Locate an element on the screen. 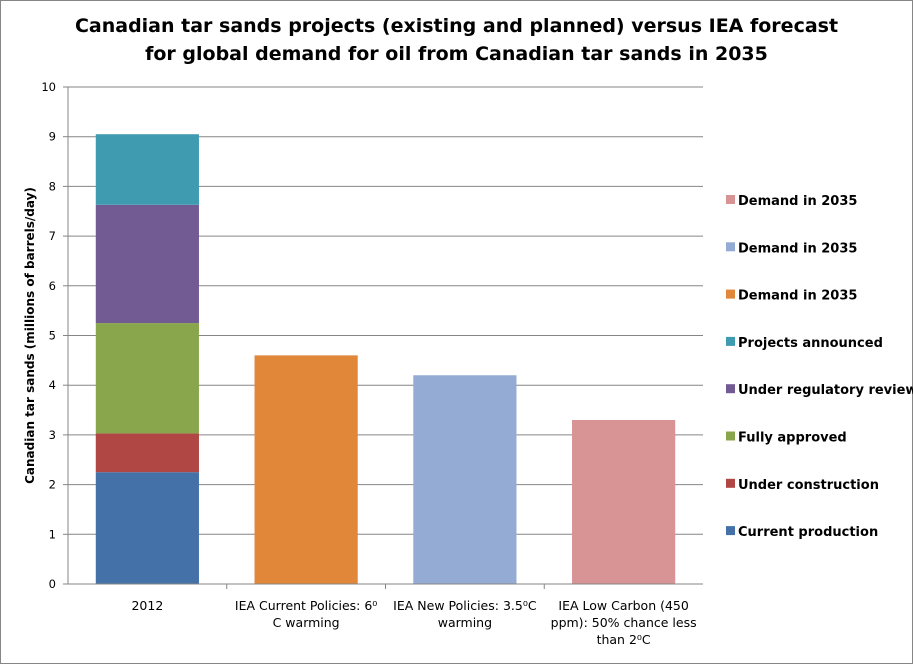  x-category-label: IEA Current Policies: 6⁰ C warming is located at coordinates (306, 614).